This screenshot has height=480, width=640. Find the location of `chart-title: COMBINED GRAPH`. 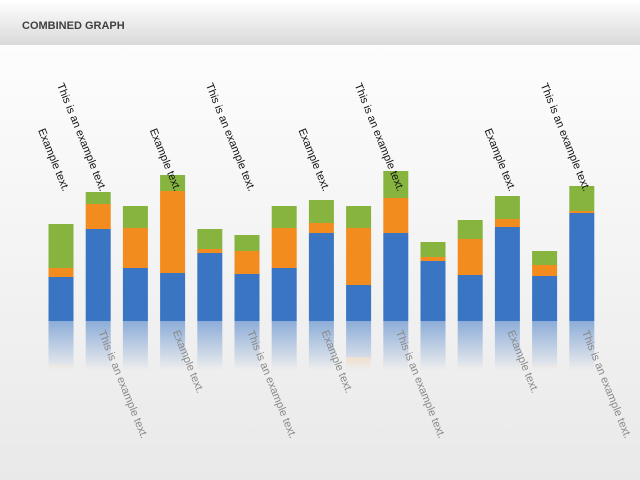

chart-title: COMBINED GRAPH is located at coordinates (73, 26).